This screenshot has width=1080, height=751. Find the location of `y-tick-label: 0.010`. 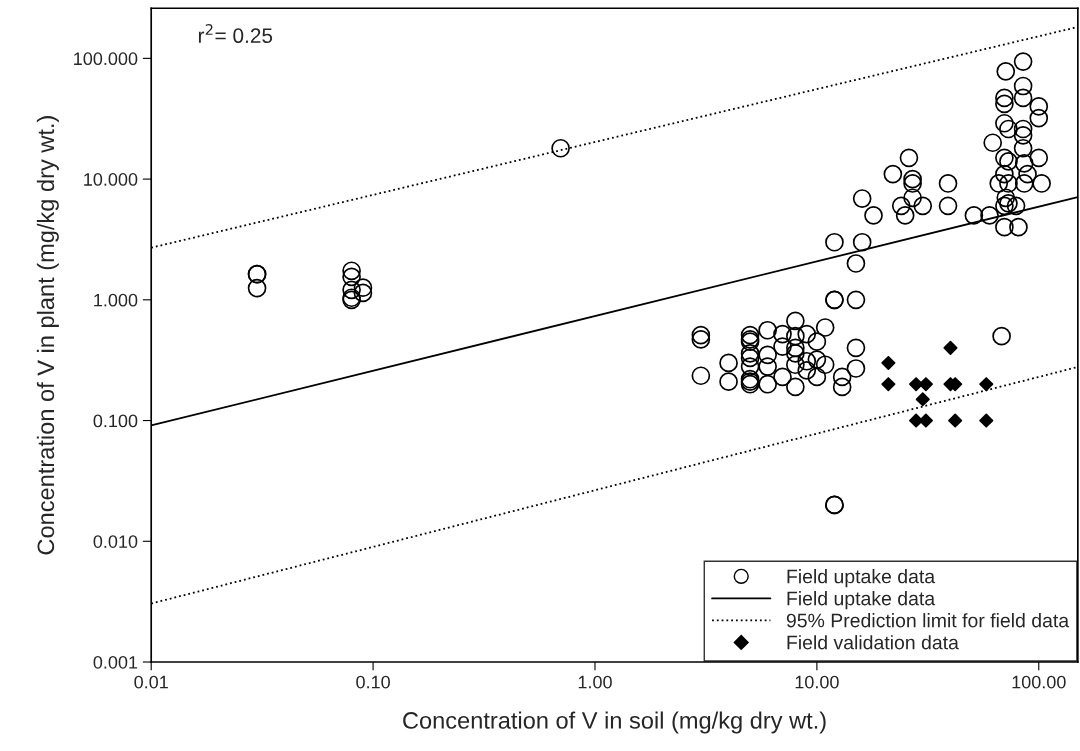

y-tick-label: 0.010 is located at coordinates (115, 541).